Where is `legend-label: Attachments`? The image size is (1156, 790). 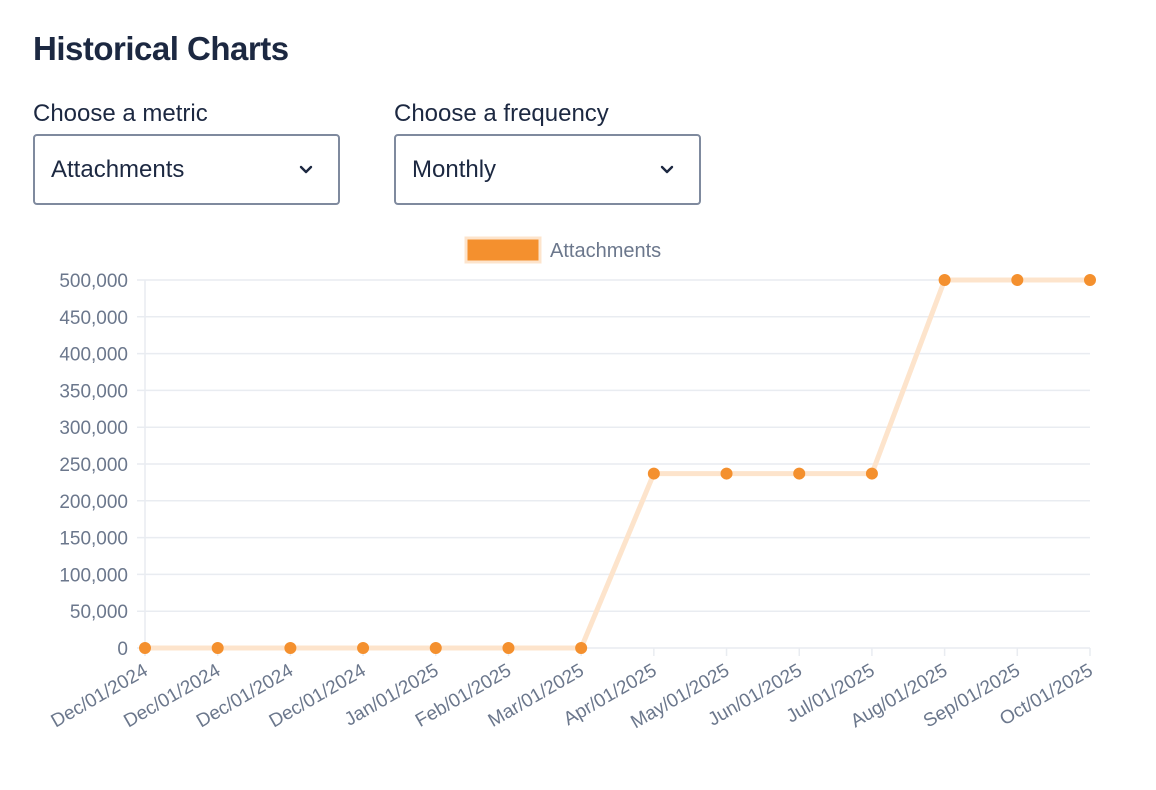 legend-label: Attachments is located at coordinates (605, 251).